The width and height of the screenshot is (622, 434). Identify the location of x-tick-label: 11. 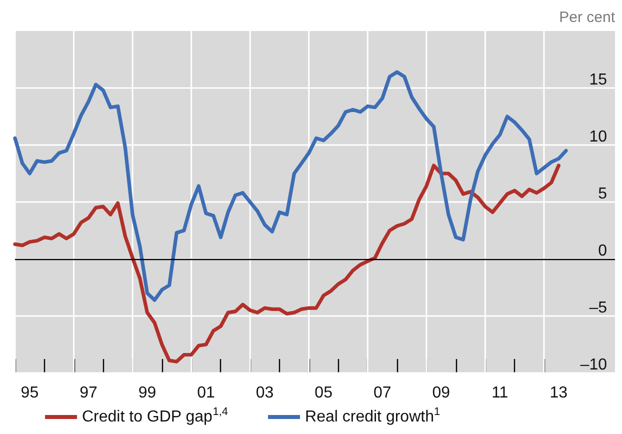
(500, 393).